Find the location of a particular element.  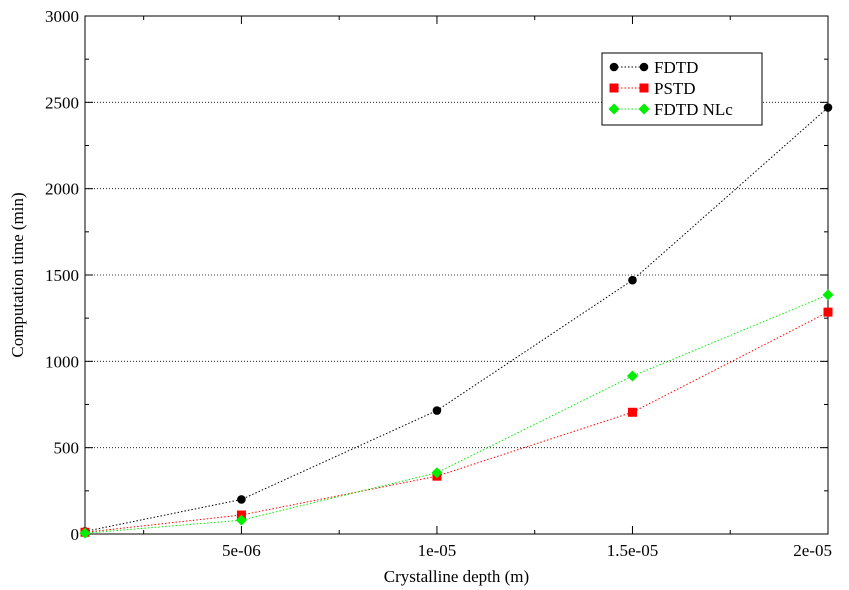

y-tick-label: 2500 is located at coordinates (62, 102).